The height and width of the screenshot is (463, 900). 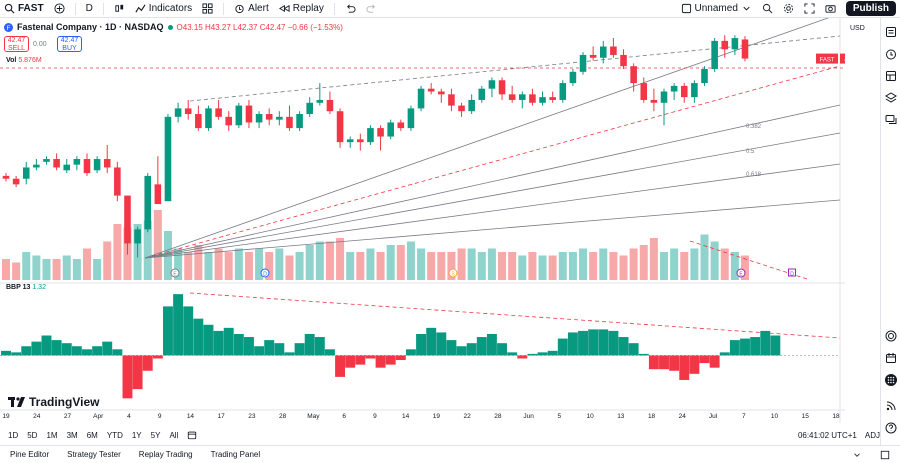 What do you see at coordinates (891, 54) in the screenshot?
I see `alarm-clock-icon` at bounding box center [891, 54].